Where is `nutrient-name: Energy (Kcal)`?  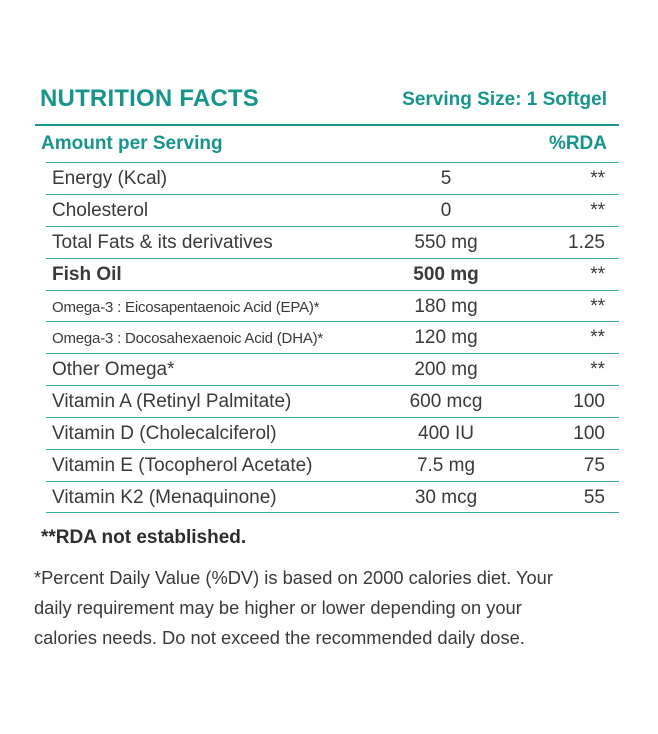
nutrient-name: Energy (Kcal) is located at coordinates (110, 178).